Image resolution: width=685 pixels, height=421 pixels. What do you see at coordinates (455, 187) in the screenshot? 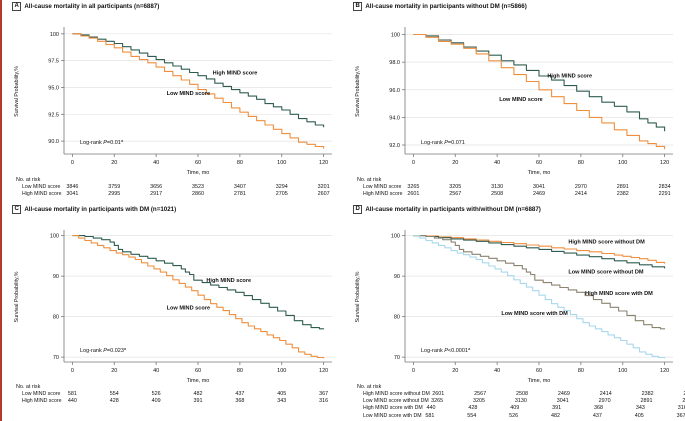
I see `risk-value: 3205` at bounding box center [455, 187].